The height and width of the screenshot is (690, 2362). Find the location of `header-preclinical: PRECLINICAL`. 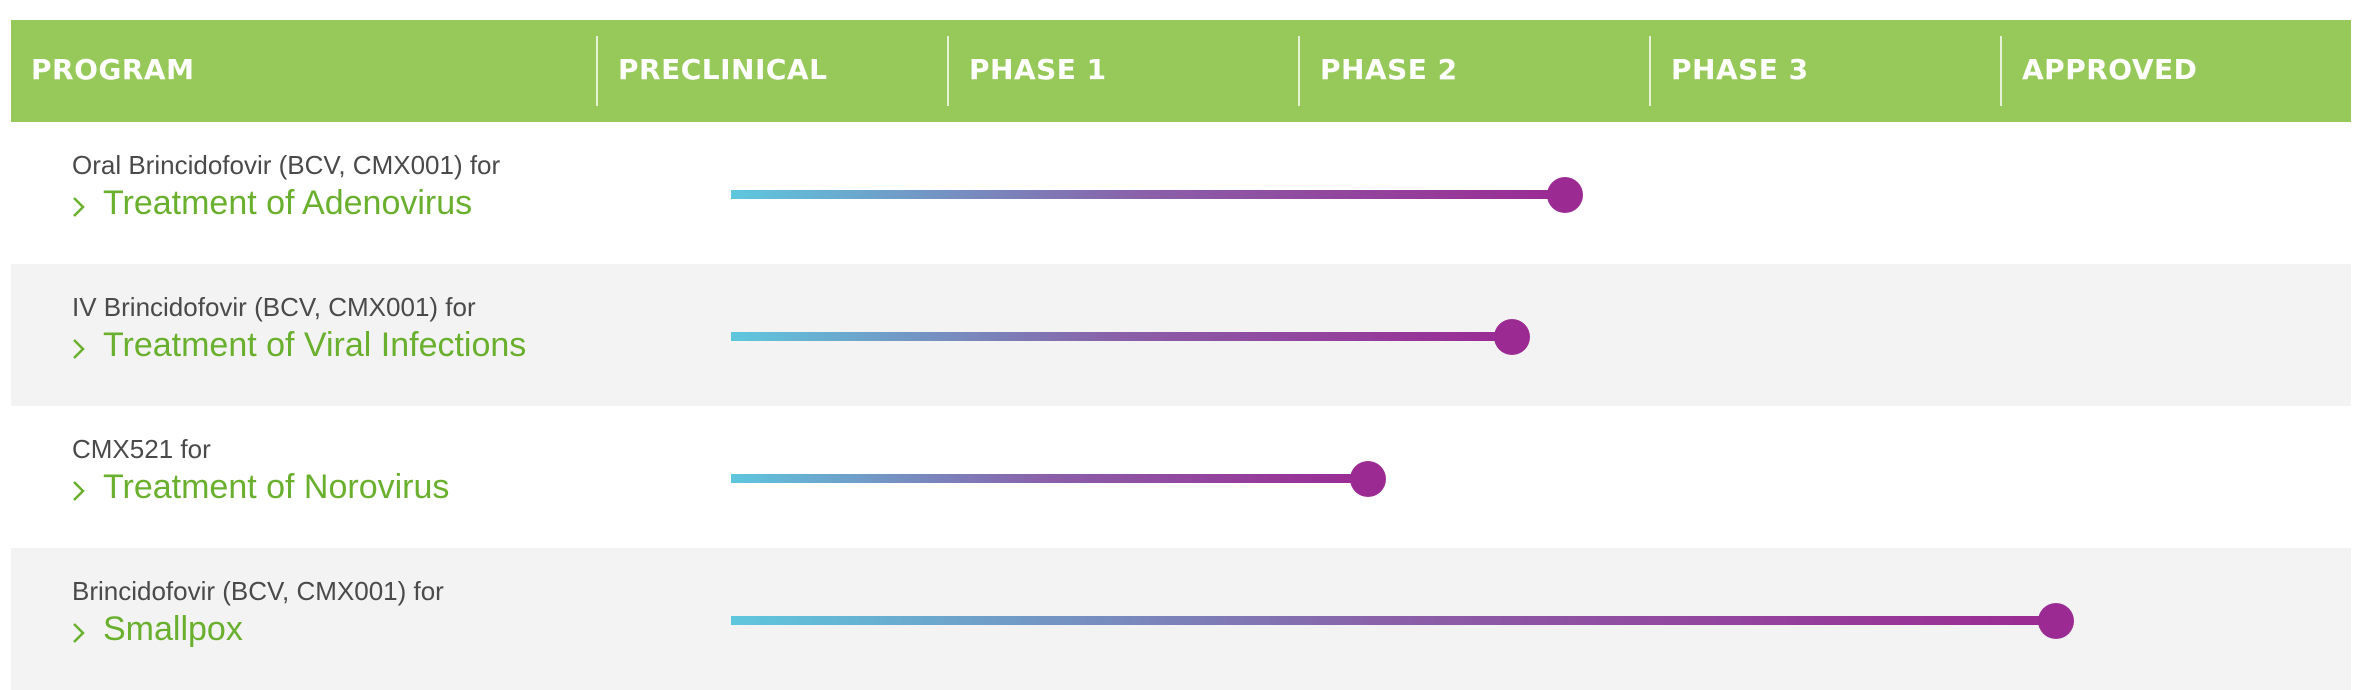

header-preclinical: PRECLINICAL is located at coordinates (771, 71).